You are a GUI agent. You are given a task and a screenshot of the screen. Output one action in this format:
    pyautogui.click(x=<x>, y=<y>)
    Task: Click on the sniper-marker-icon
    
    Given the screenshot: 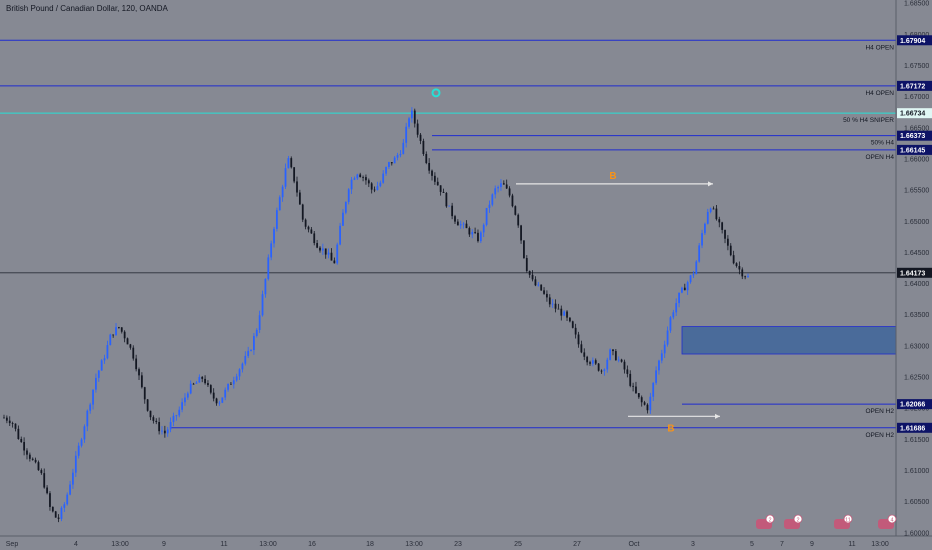 What is the action you would take?
    pyautogui.click(x=436, y=93)
    